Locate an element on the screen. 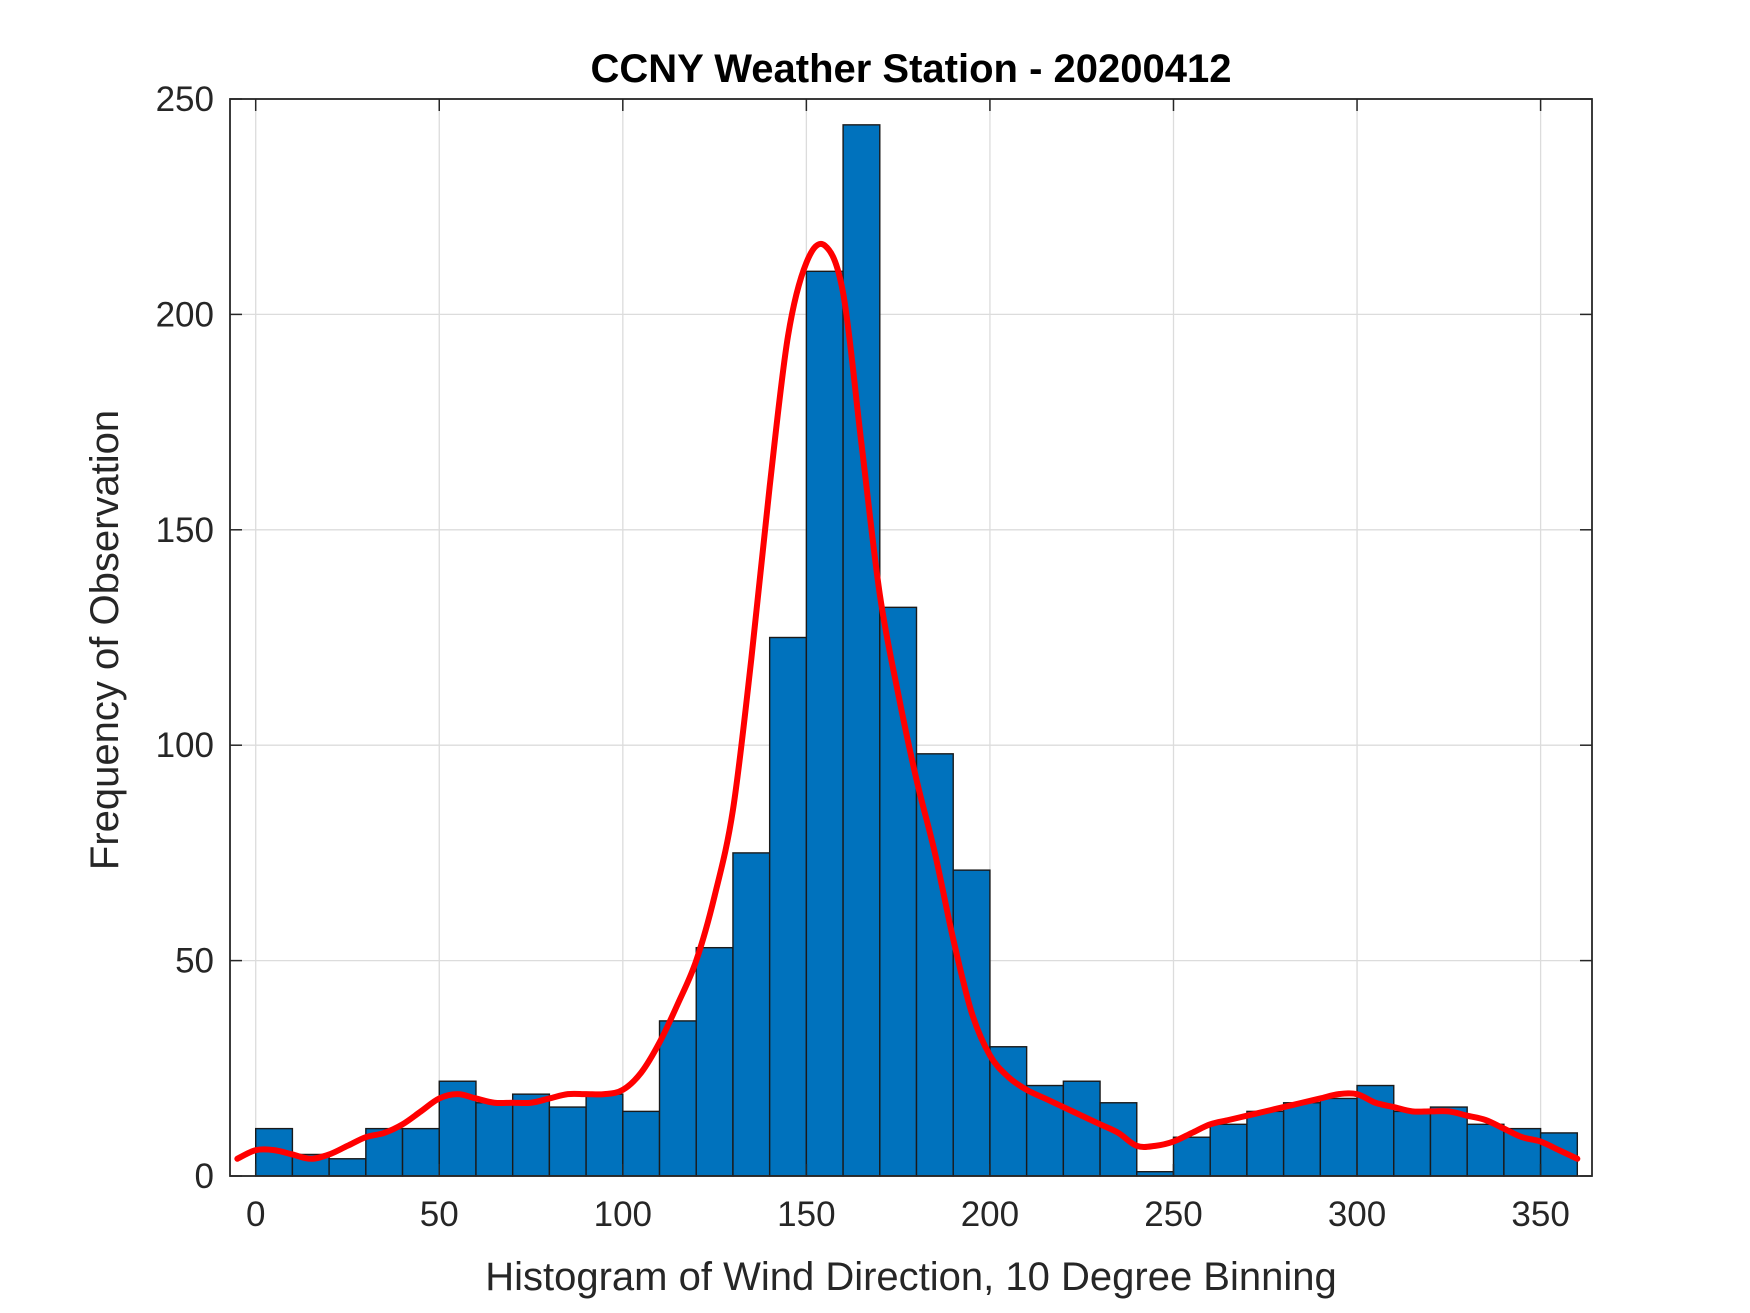  y-tick-label: 0 is located at coordinates (204, 1176).